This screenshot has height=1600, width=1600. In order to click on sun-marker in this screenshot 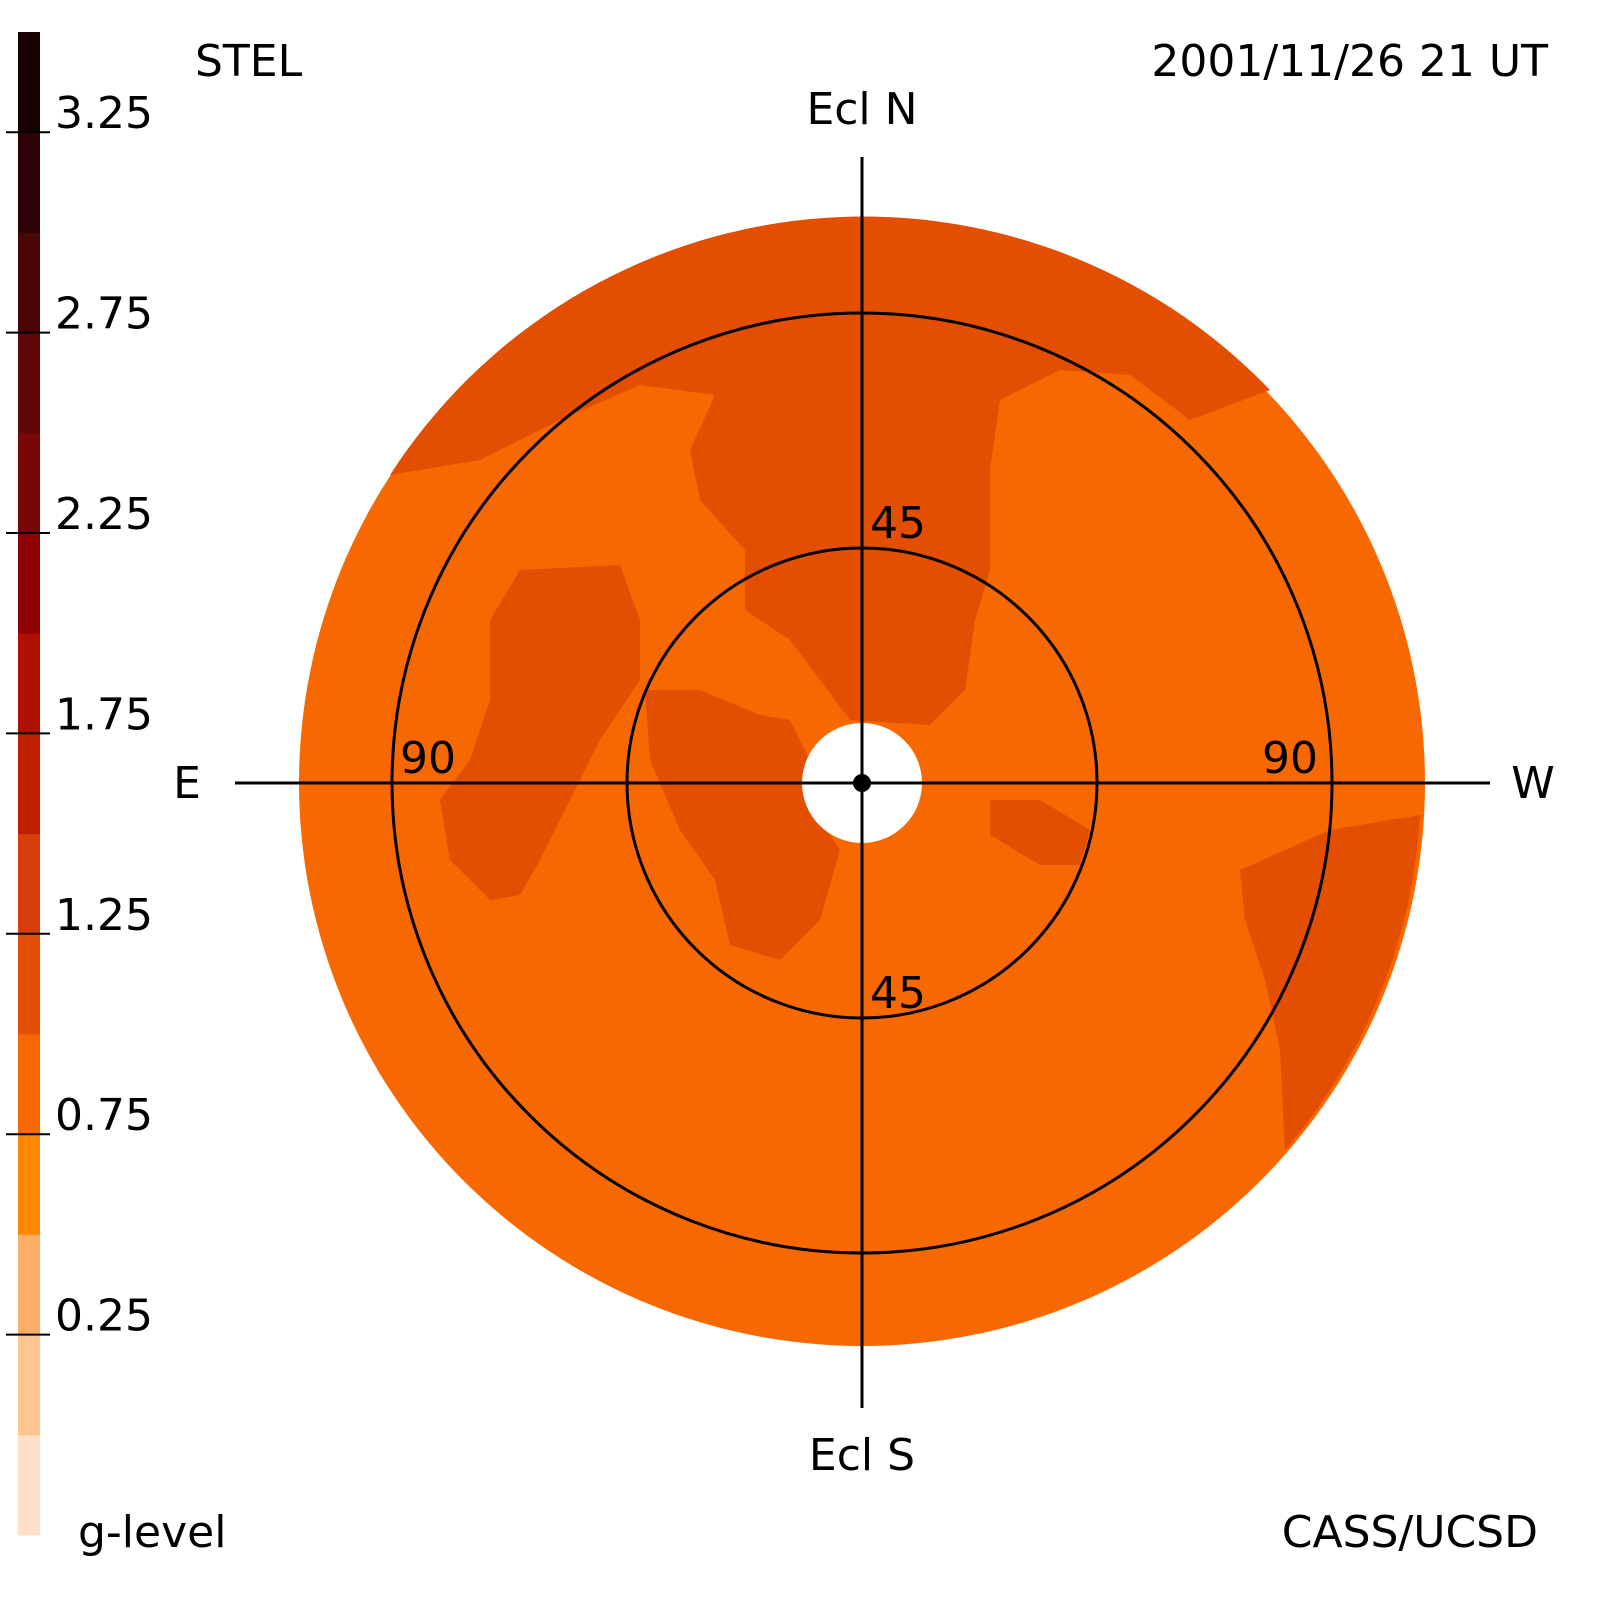, I will do `click(862, 783)`.